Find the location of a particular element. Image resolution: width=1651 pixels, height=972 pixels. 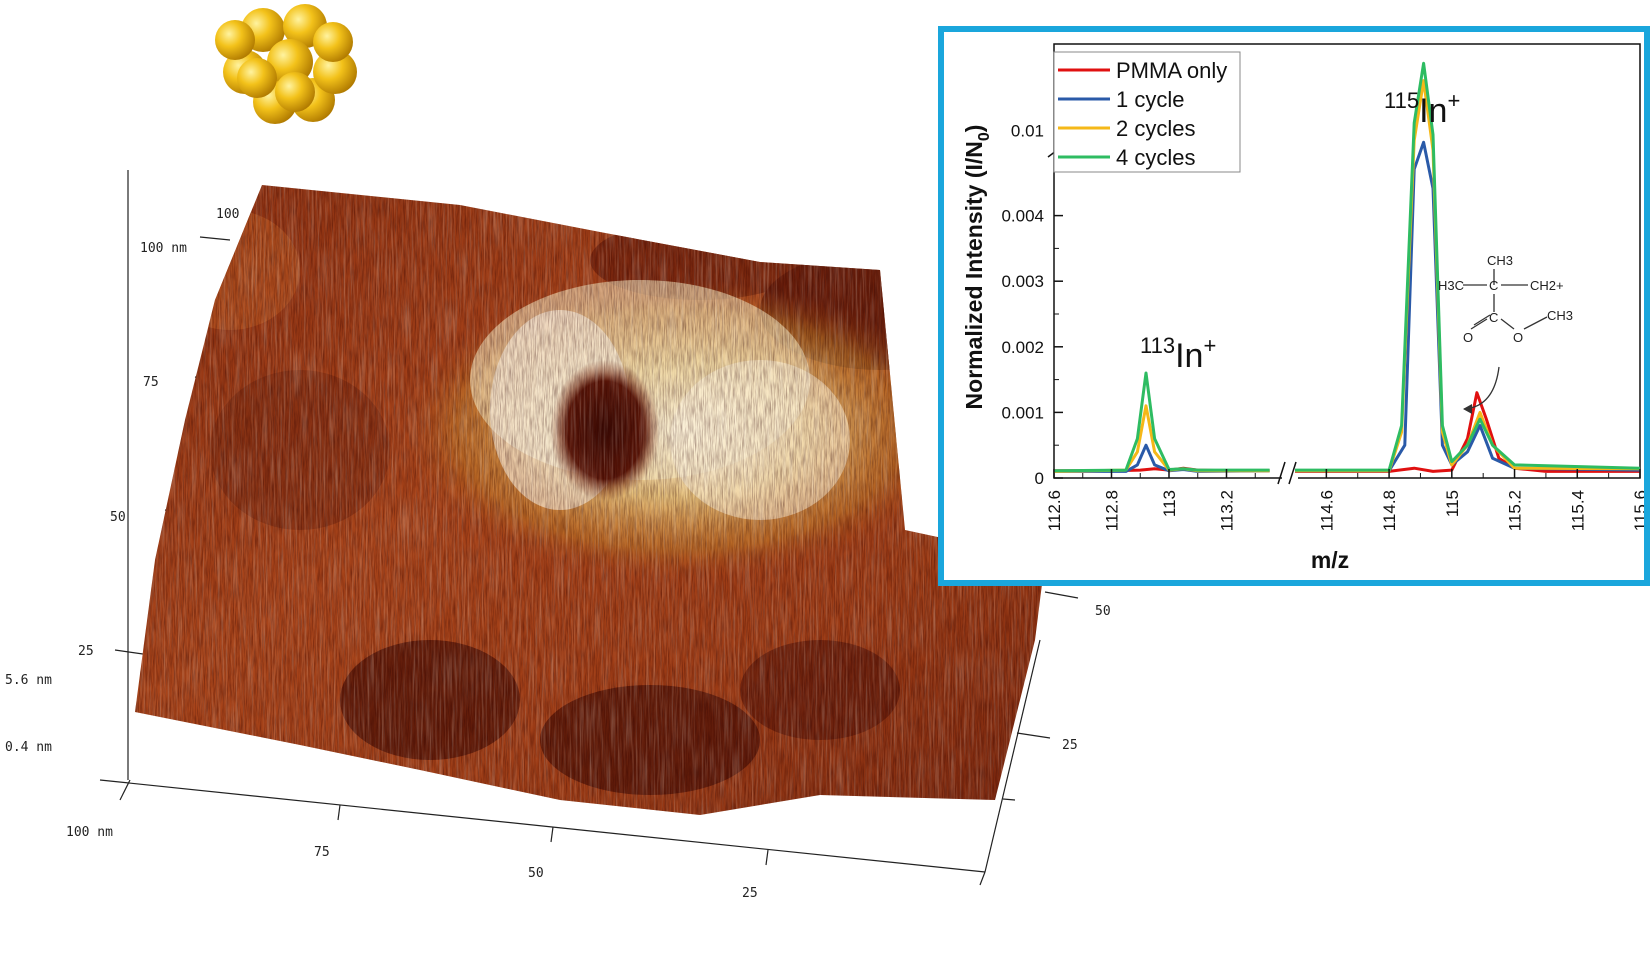

y-axis-title-sub: 0 is located at coordinates (984, 136).